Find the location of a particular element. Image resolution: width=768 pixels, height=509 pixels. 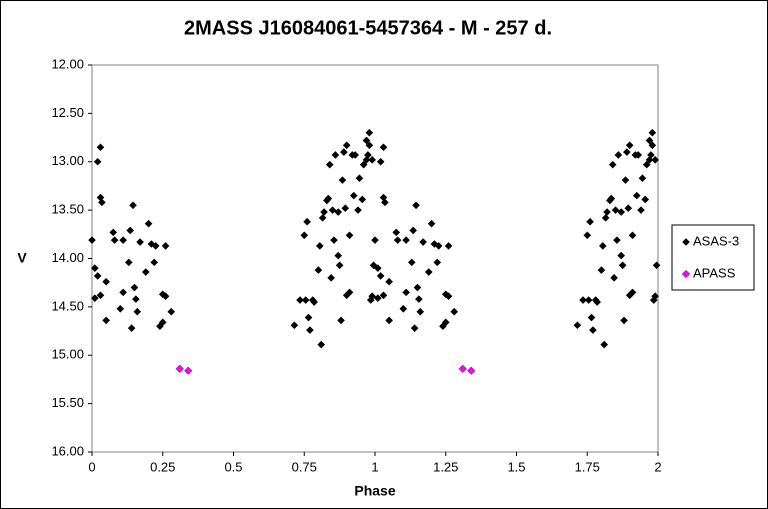

x-tick-label: 0 is located at coordinates (91, 466).